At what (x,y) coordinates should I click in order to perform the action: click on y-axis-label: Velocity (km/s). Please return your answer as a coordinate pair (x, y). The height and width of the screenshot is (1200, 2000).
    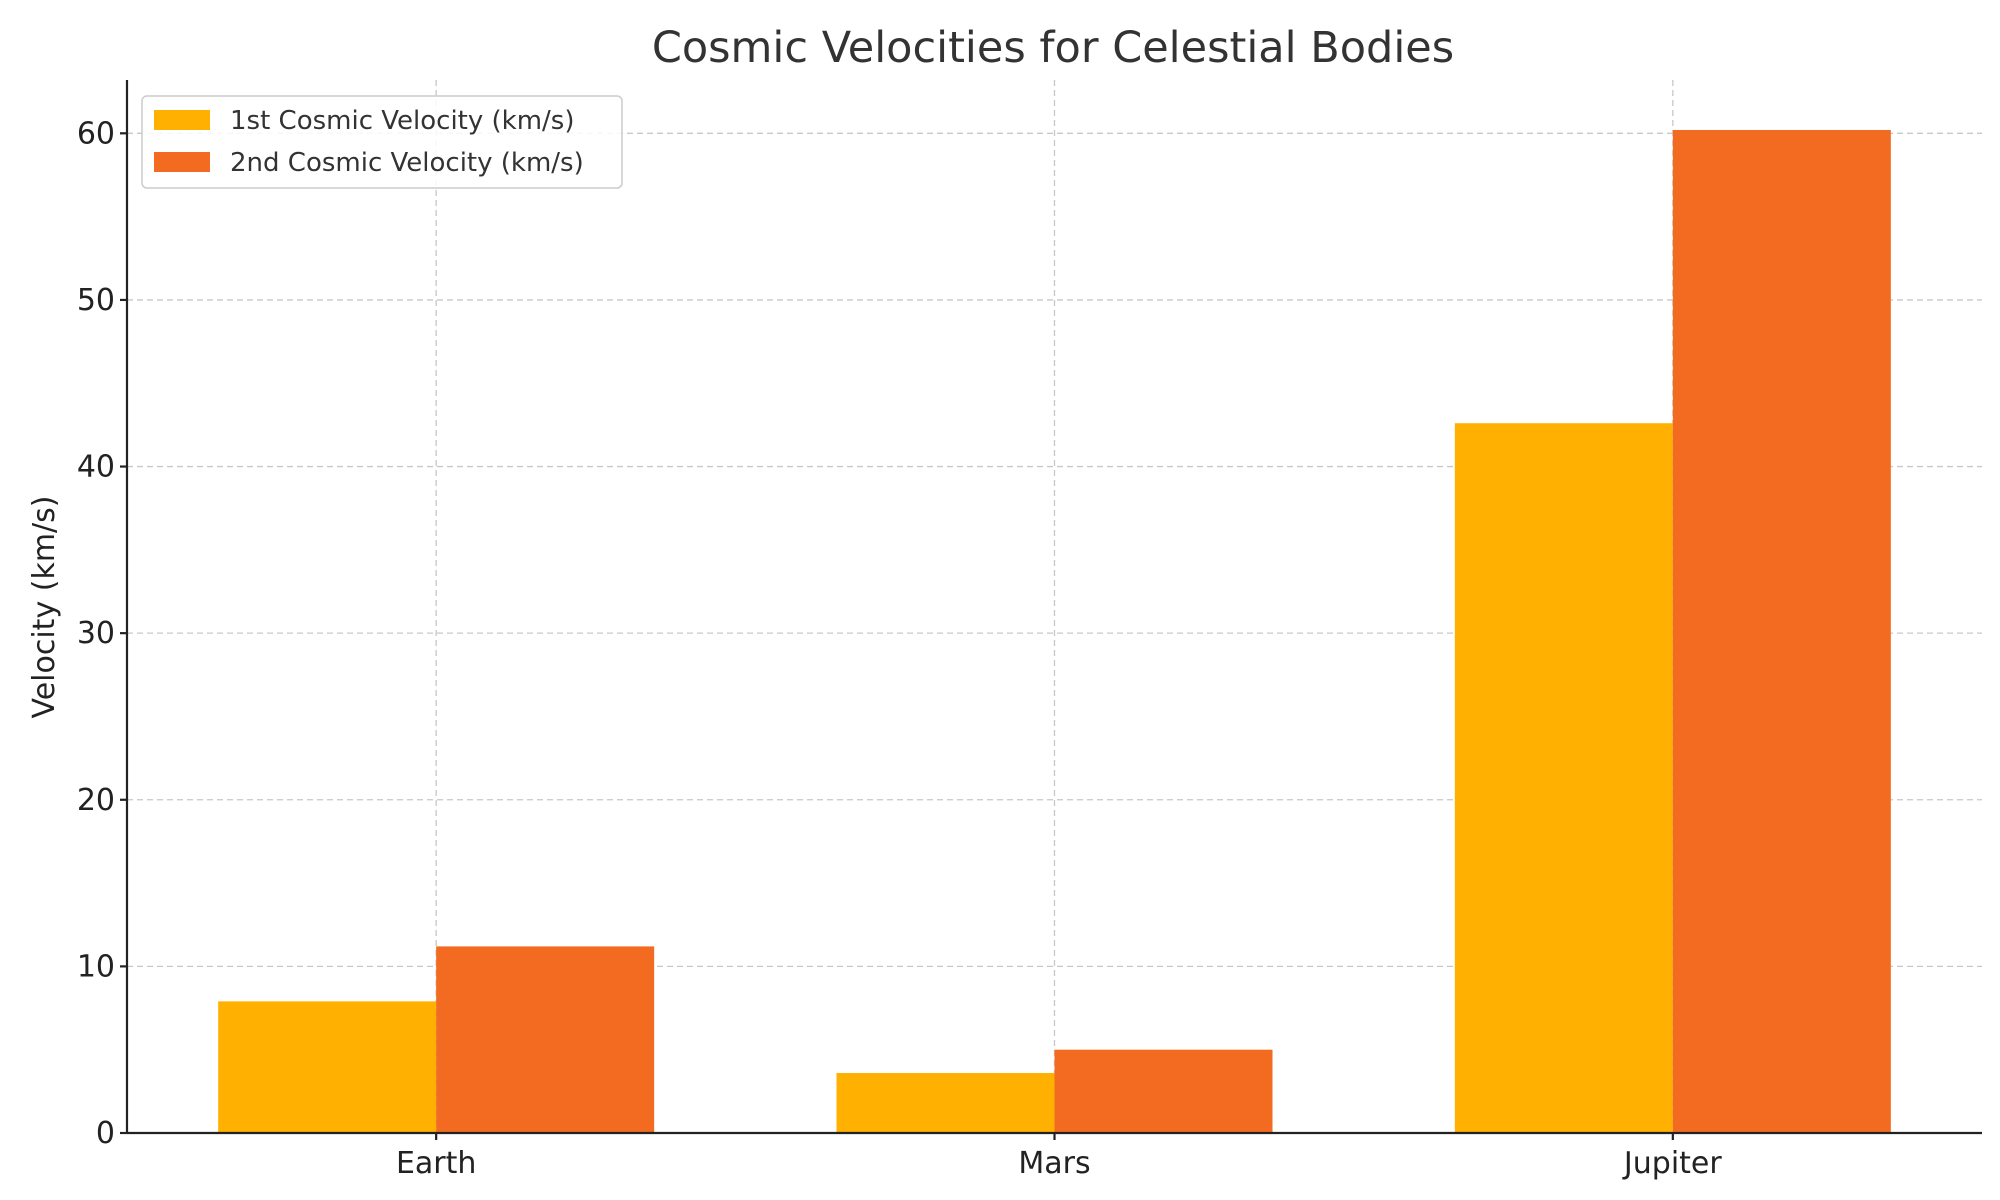
    Looking at the image, I should click on (44, 607).